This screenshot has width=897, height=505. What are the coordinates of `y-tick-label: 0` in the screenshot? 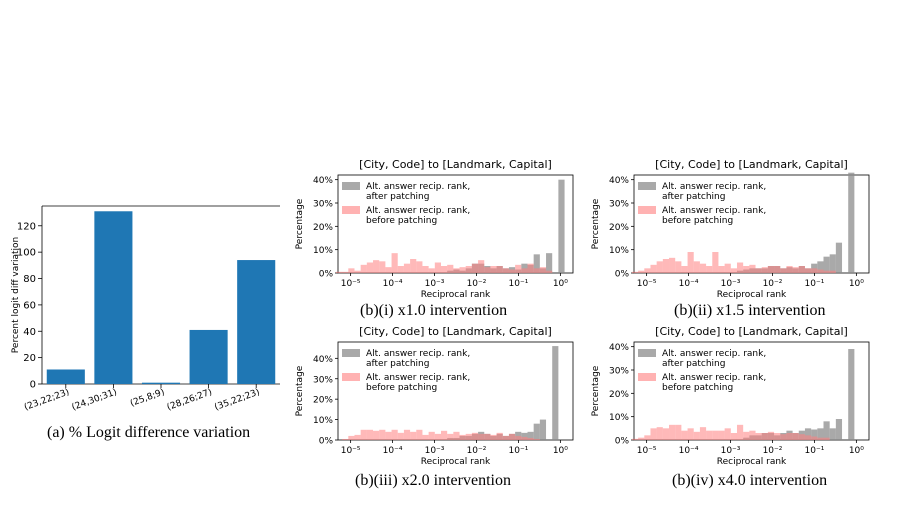 It's located at (33, 385).